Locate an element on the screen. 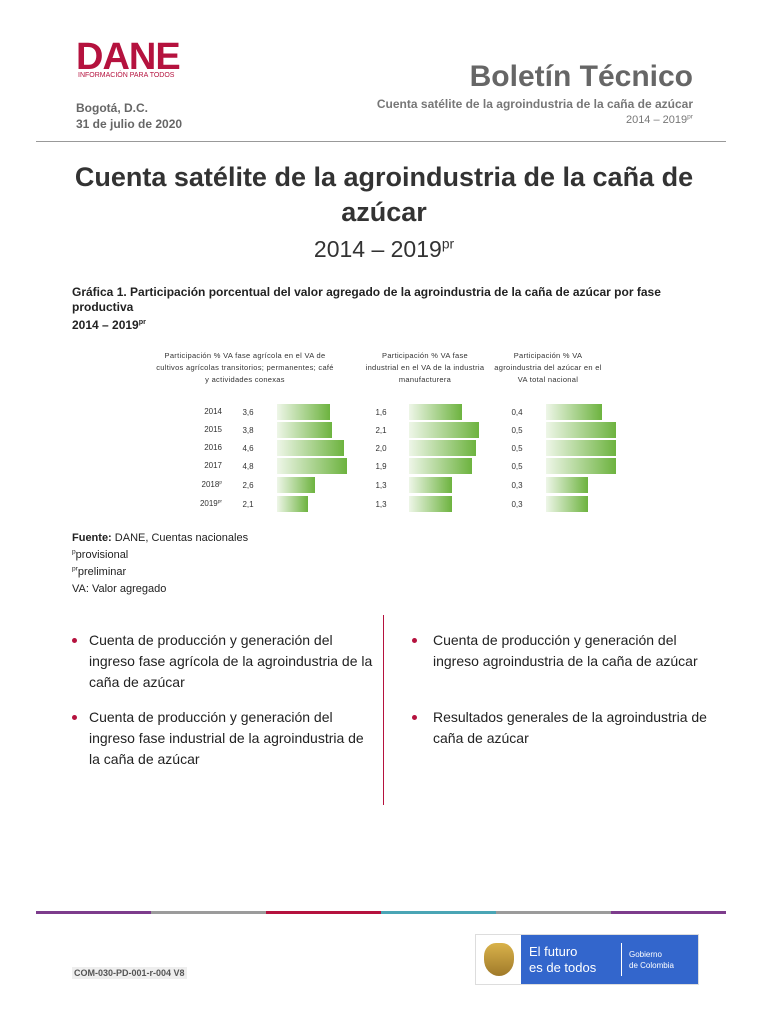 The width and height of the screenshot is (768, 1024). year-text: 2018 is located at coordinates (210, 484).